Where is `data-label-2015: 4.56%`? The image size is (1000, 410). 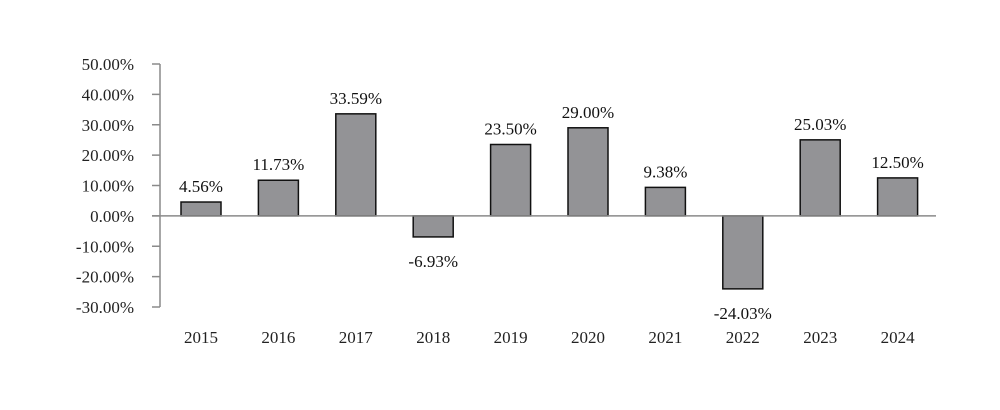
data-label-2015: 4.56% is located at coordinates (201, 186).